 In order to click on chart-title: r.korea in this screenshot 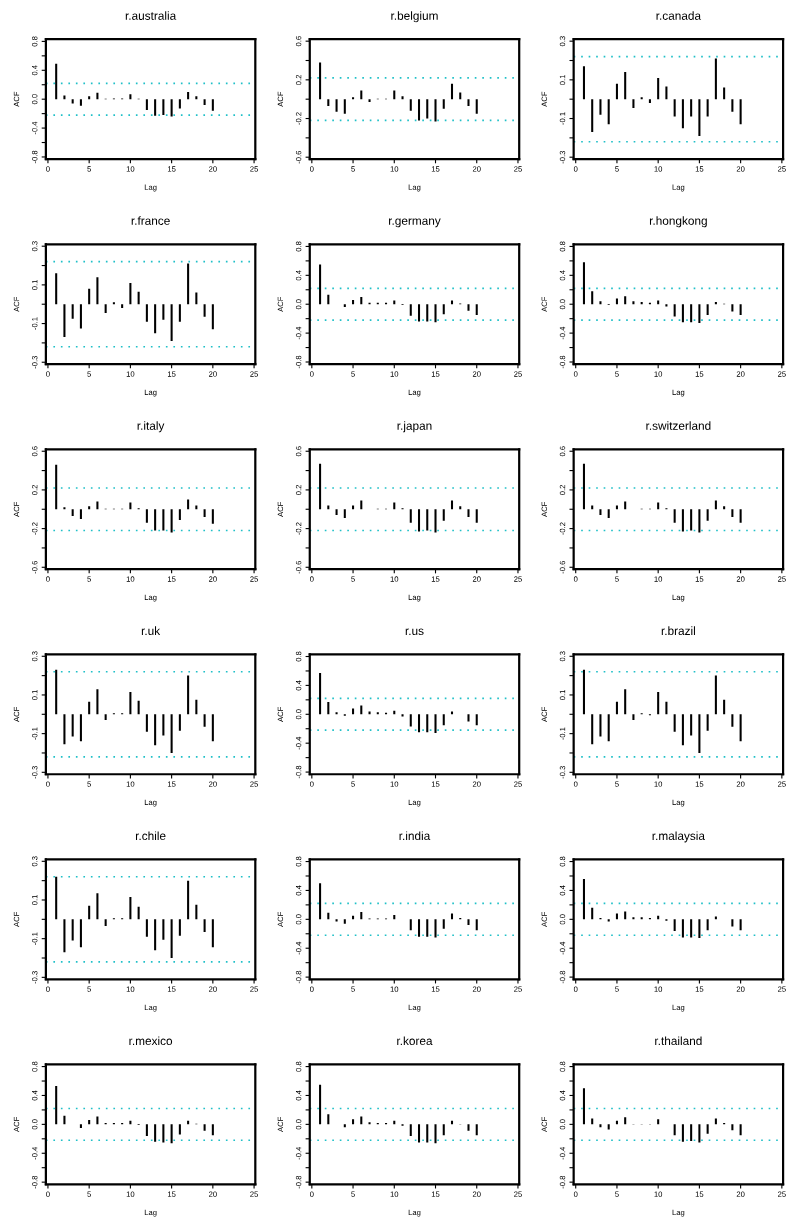, I will do `click(415, 1041)`.